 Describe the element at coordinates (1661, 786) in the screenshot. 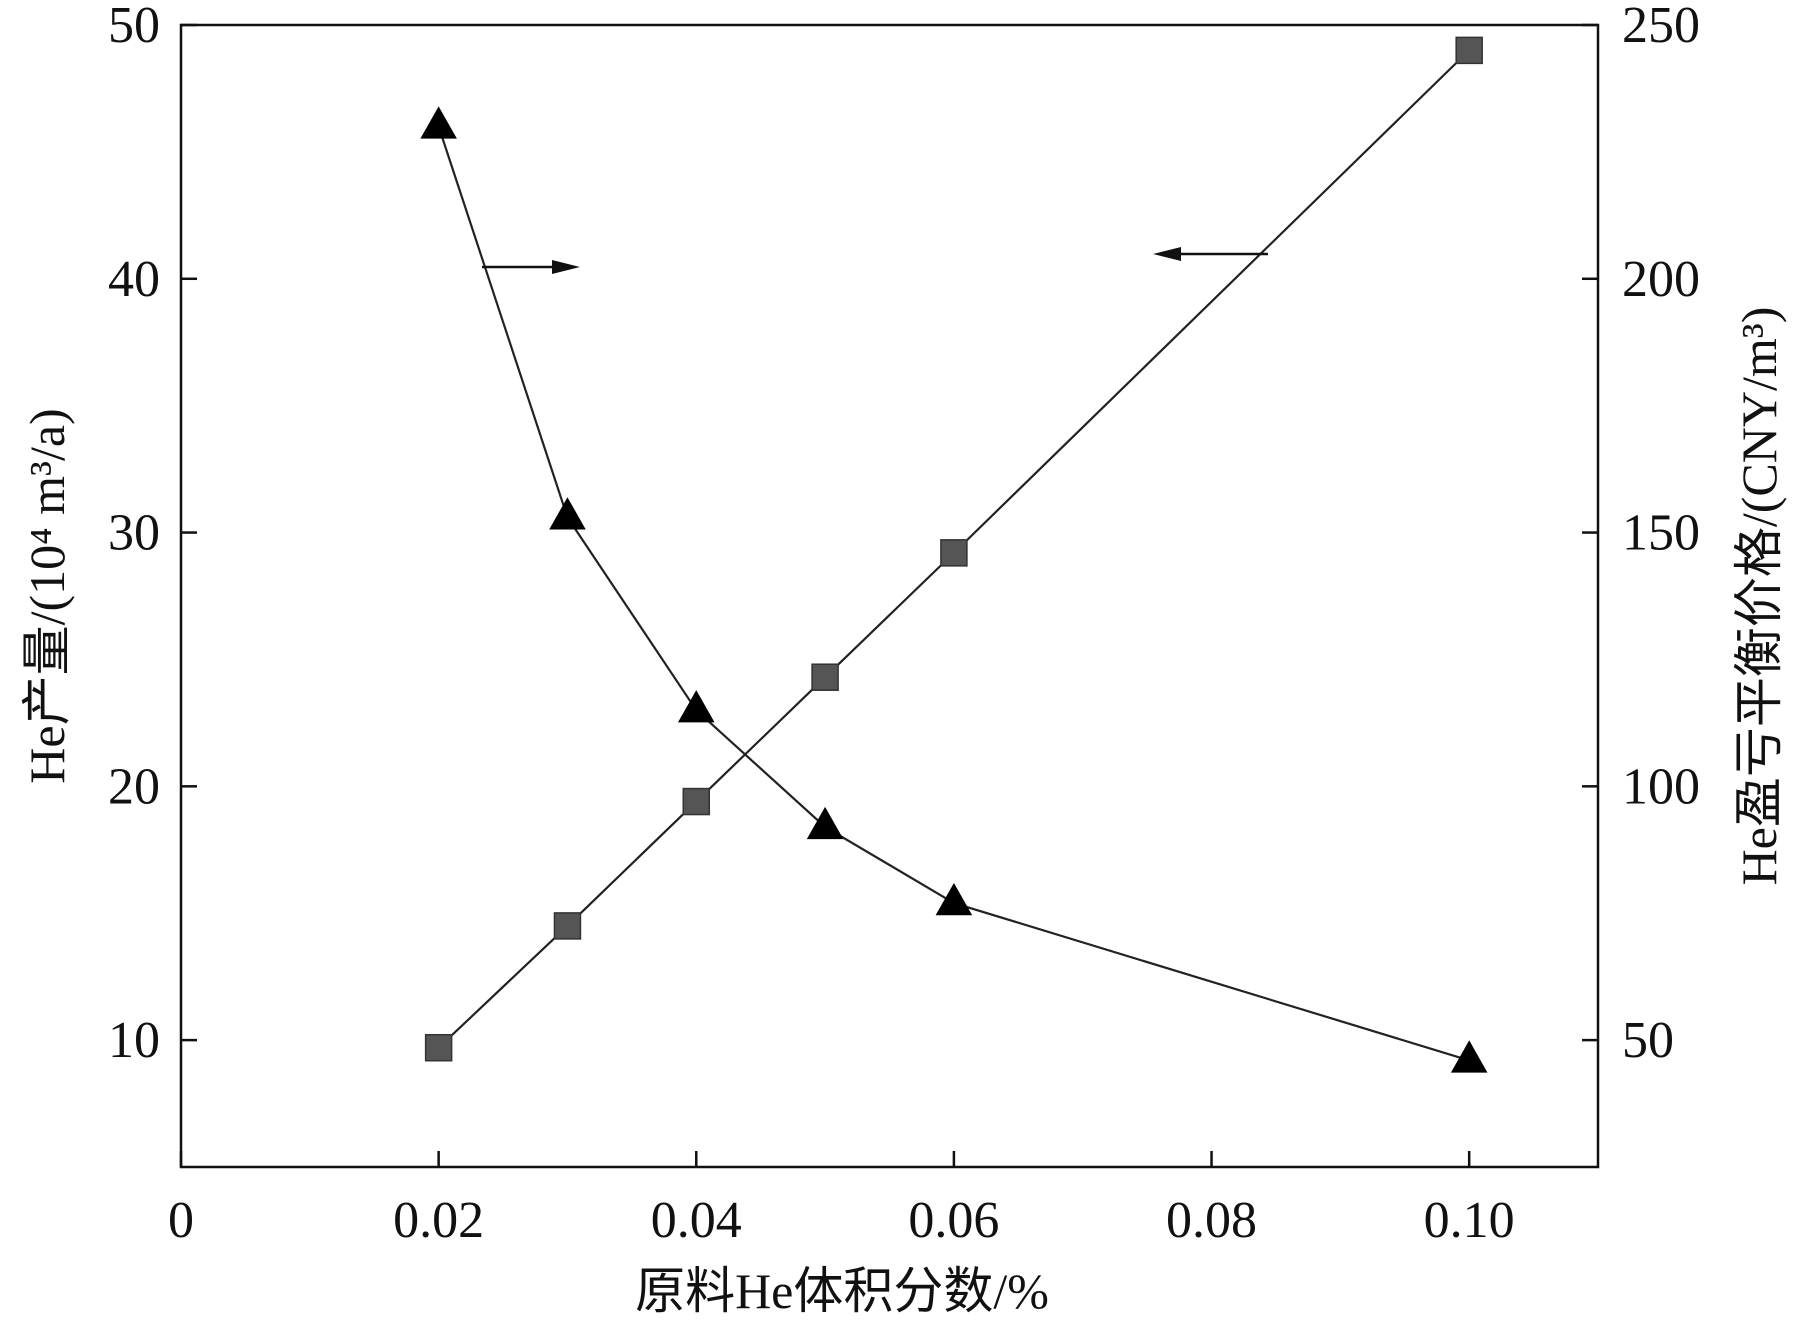

I see `y-right-tick-label: 100` at that location.